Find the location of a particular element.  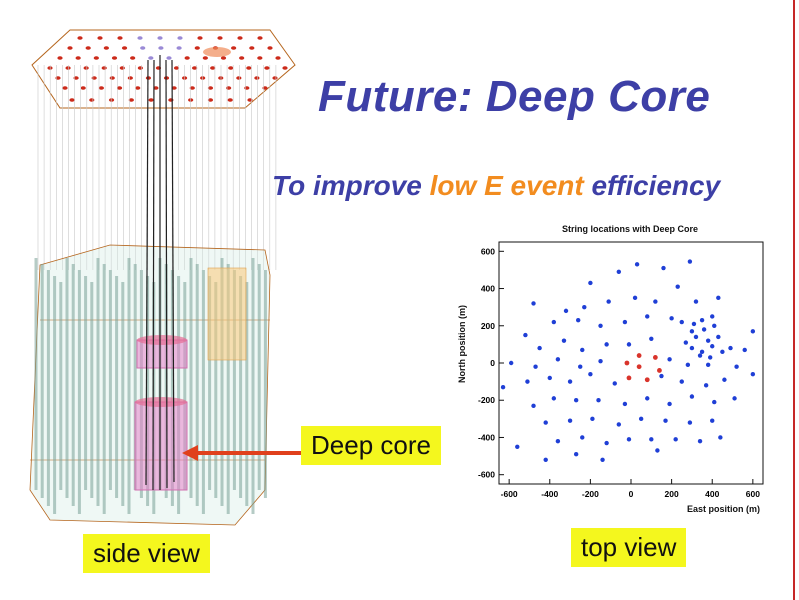

top-view-label: top view is located at coordinates (629, 547).